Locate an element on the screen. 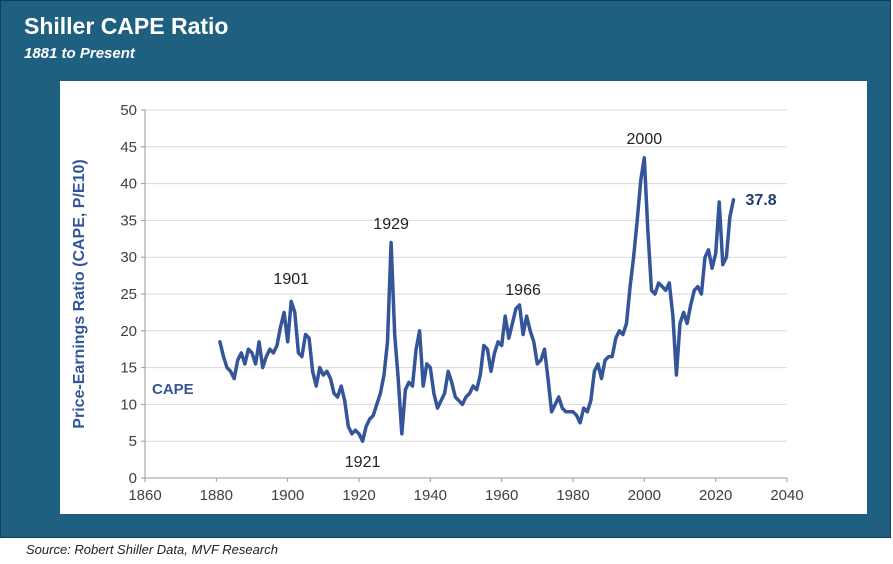 The image size is (893, 564). y-tick-label: 40 is located at coordinates (128, 184).